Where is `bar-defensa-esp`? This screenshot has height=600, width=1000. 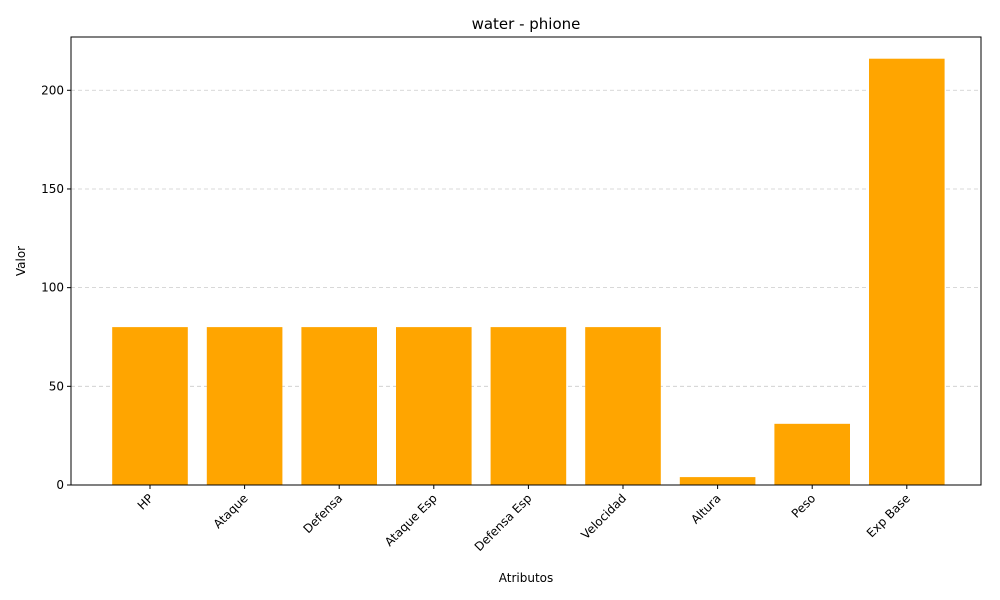
bar-defensa-esp is located at coordinates (528, 406).